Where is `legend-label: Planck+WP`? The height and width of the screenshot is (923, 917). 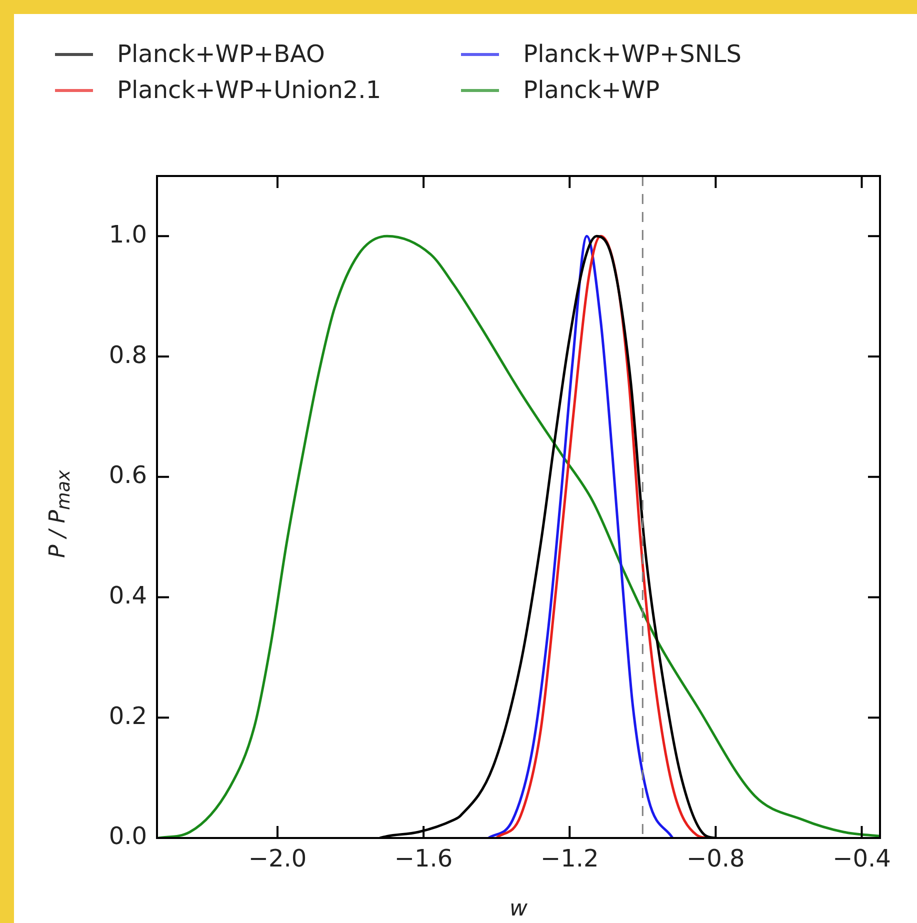 legend-label: Planck+WP is located at coordinates (591, 90).